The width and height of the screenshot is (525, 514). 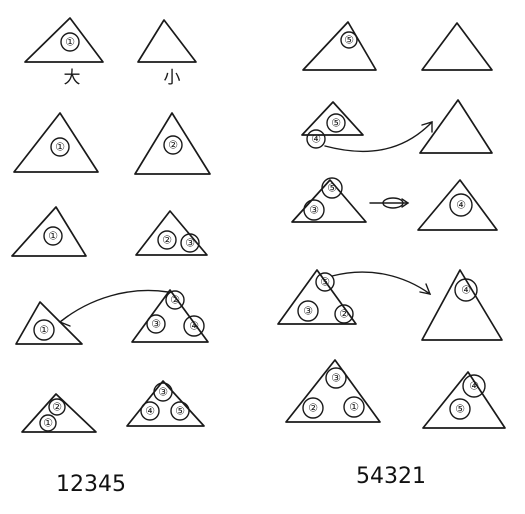 I want to click on left-step2-disc-number-1: ①, so click(x=60, y=147).